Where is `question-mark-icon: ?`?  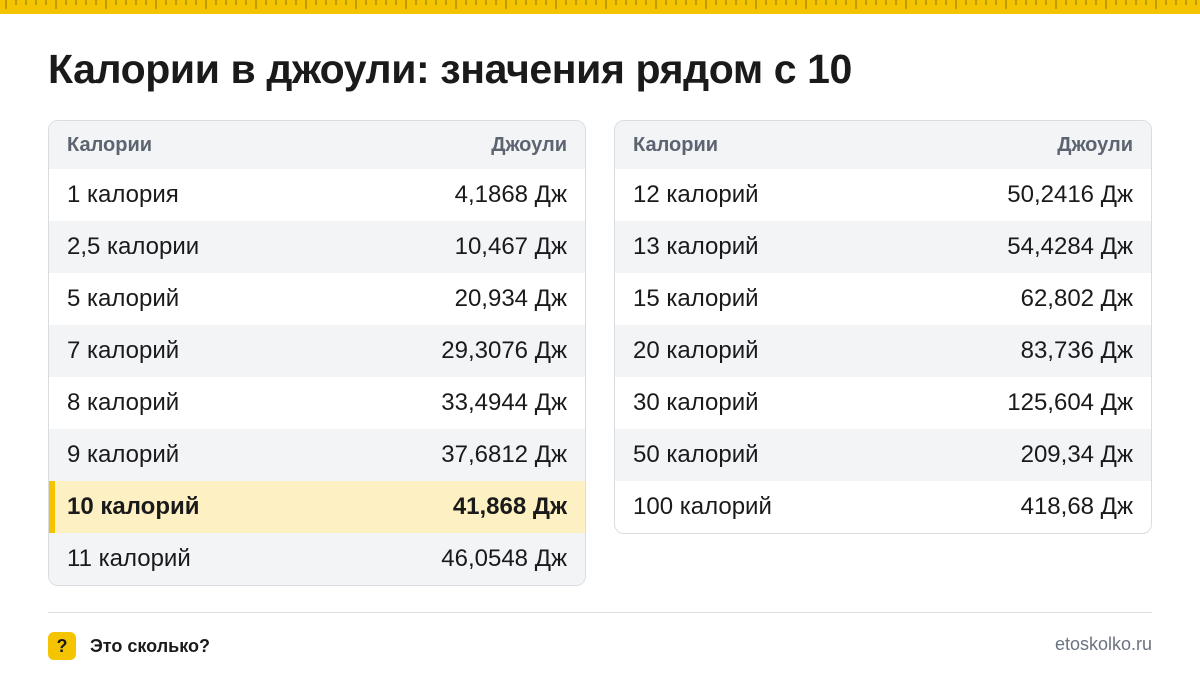
question-mark-icon: ? is located at coordinates (62, 646).